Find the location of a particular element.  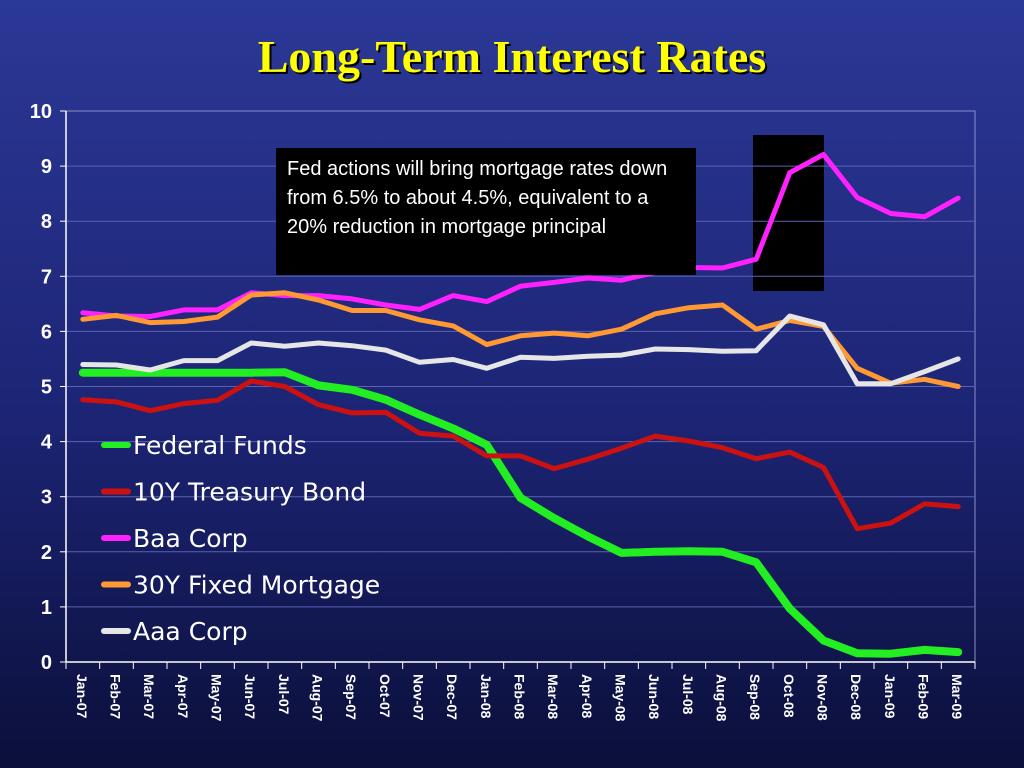

y-tick-label: 0 is located at coordinates (46, 663).